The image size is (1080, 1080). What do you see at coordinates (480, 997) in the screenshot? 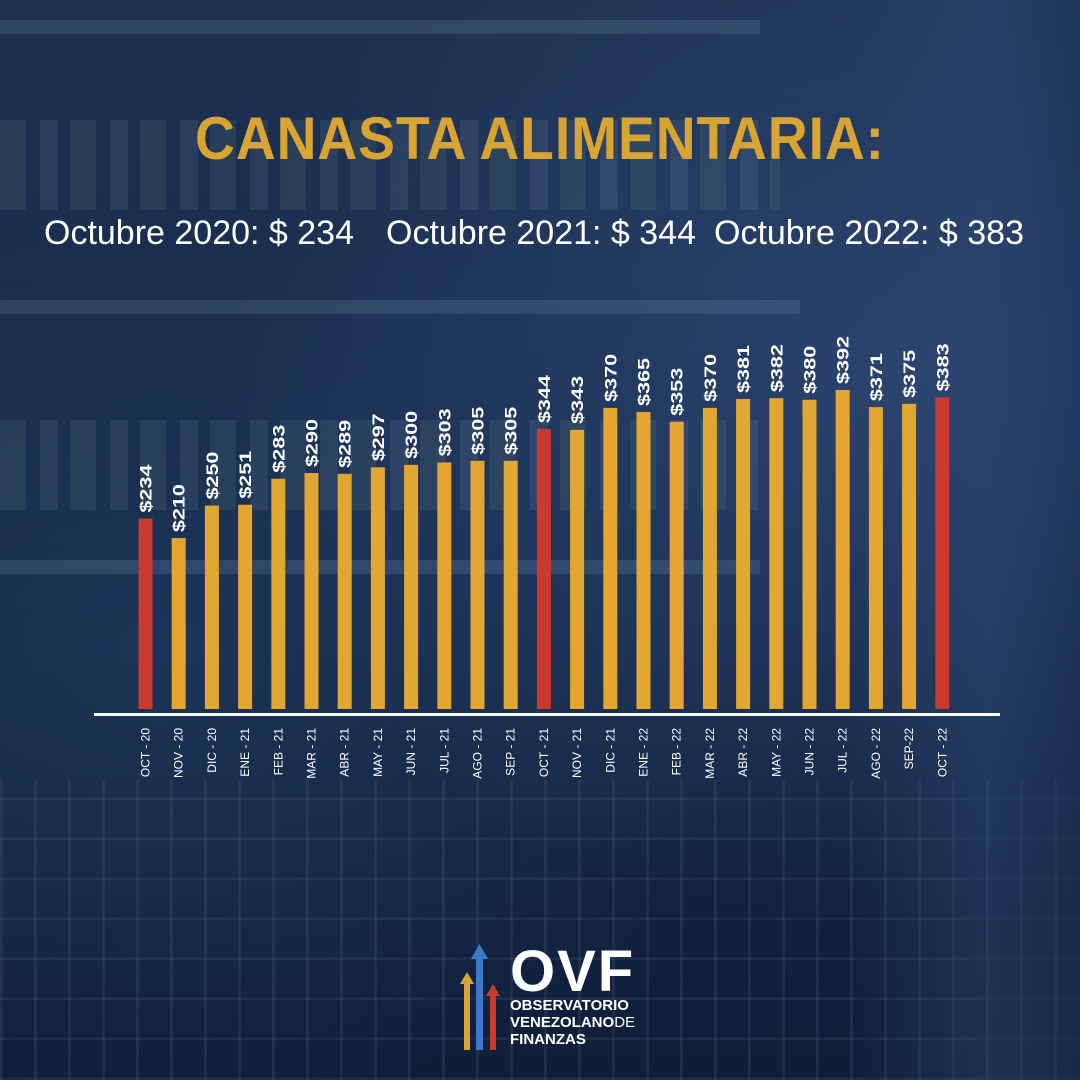
I see `arrows-icon` at bounding box center [480, 997].